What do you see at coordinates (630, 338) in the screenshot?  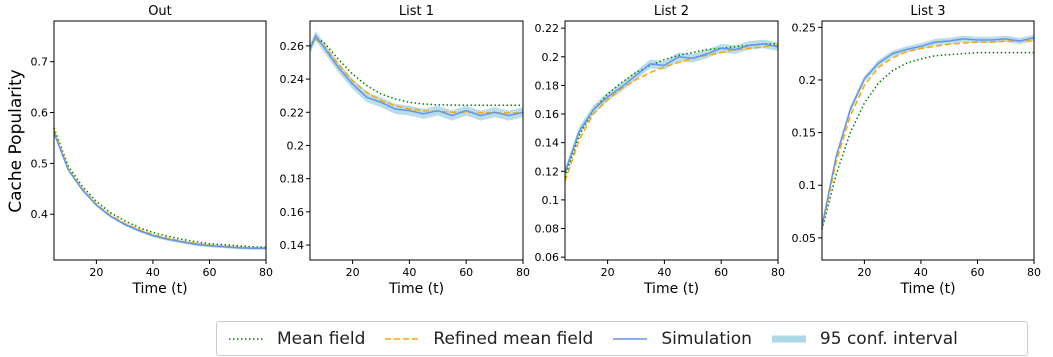 I see `simulation-swatch` at bounding box center [630, 338].